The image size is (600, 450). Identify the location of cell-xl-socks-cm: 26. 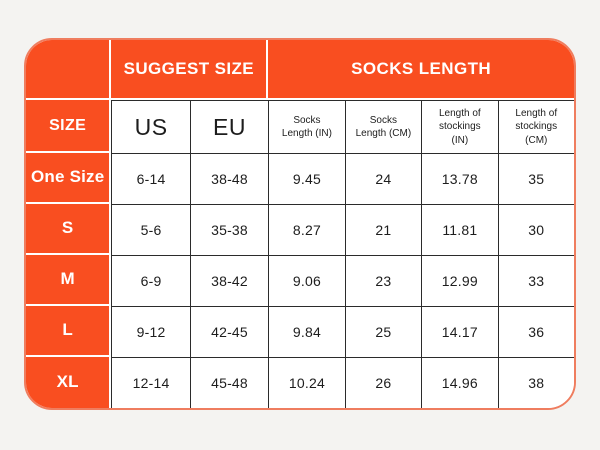
(383, 382).